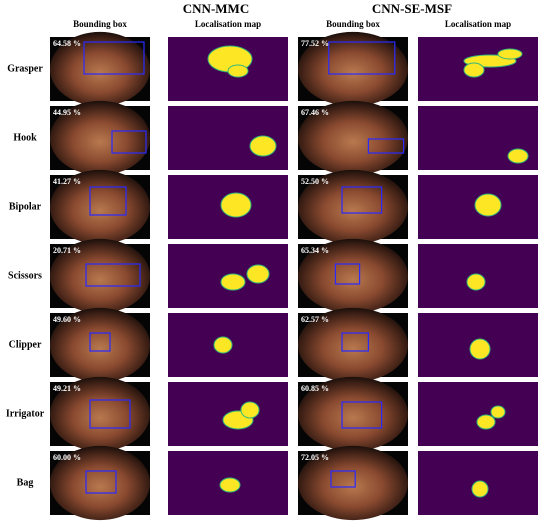 The width and height of the screenshot is (550, 531). I want to click on confidence: 72.05 %, so click(315, 457).